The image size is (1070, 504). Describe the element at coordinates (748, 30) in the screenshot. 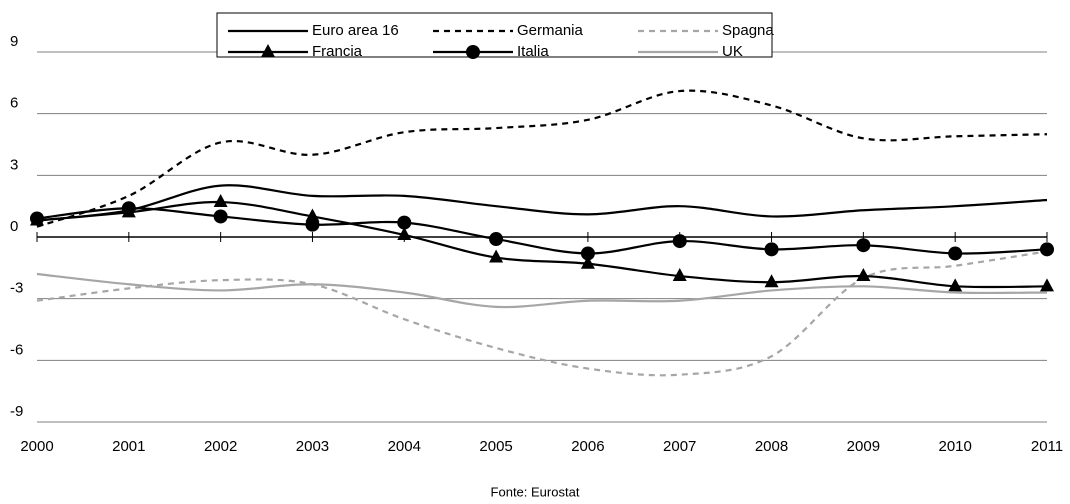

I see `legend-label: Spagna` at that location.